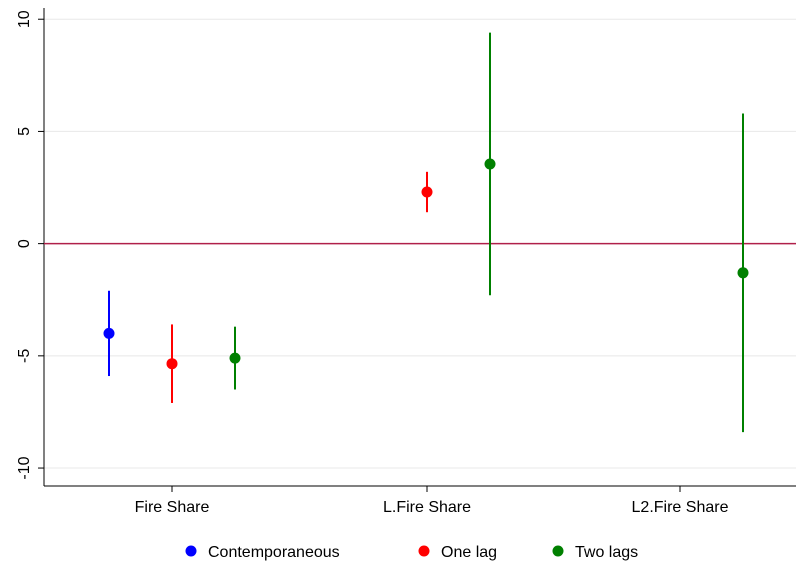 The width and height of the screenshot is (796, 567). Describe the element at coordinates (24, 467) in the screenshot. I see `y-tick-label: -10` at that location.